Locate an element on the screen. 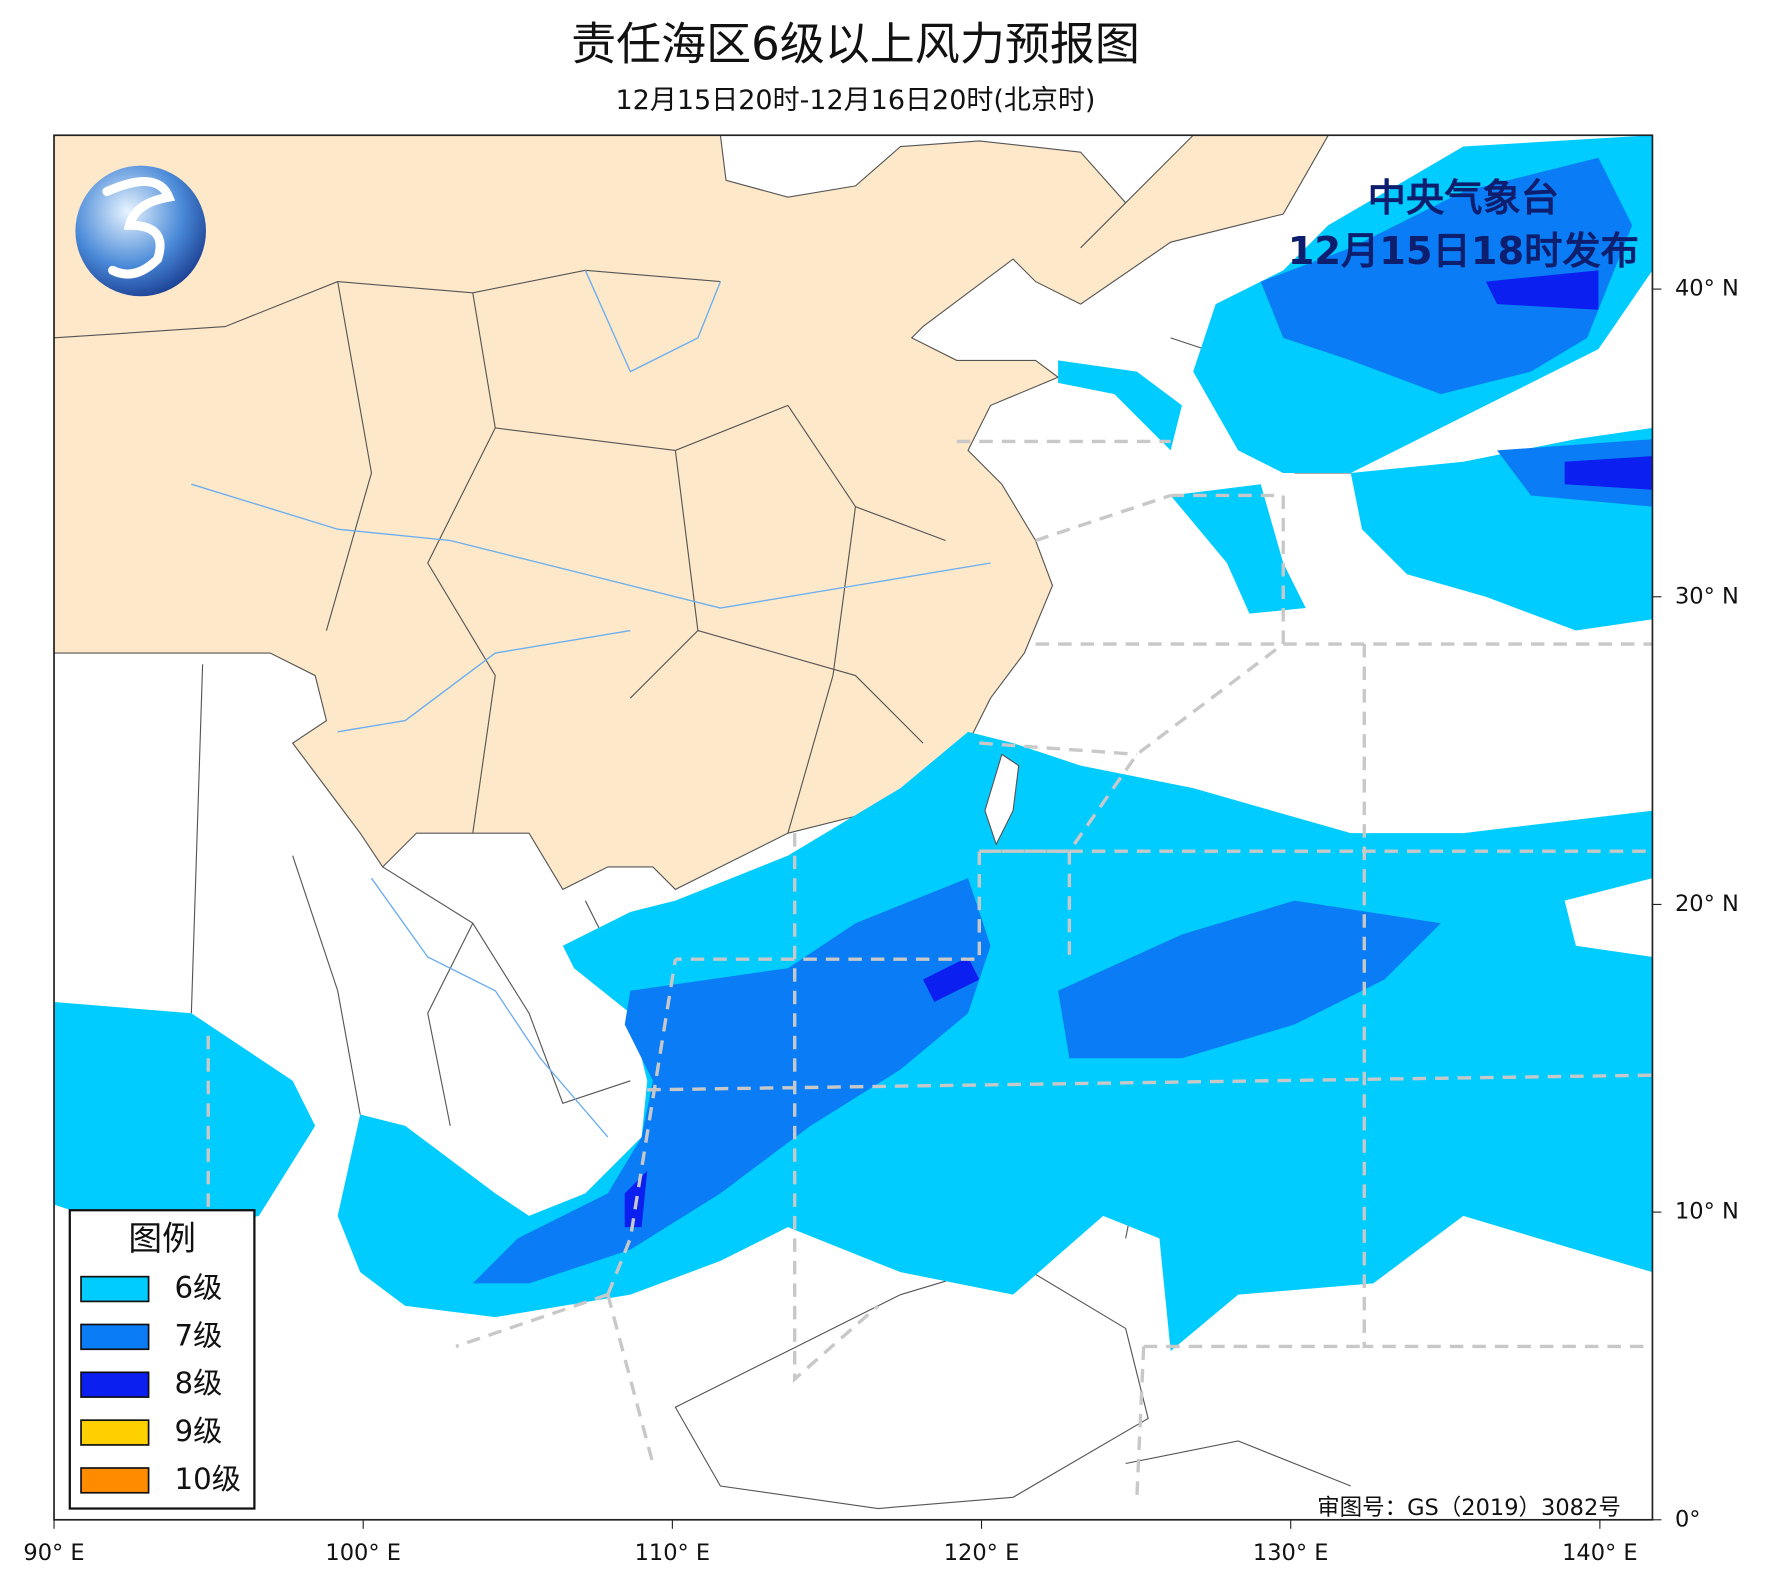  y-tick-label: 20° N is located at coordinates (1707, 904).